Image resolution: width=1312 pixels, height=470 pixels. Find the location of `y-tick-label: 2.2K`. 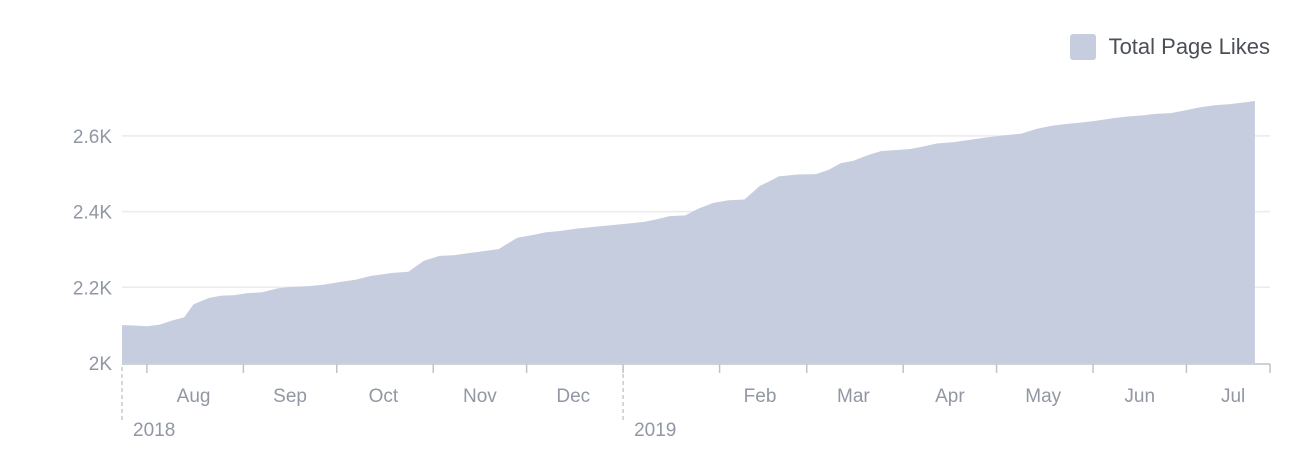

y-tick-label: 2.2K is located at coordinates (92, 288).